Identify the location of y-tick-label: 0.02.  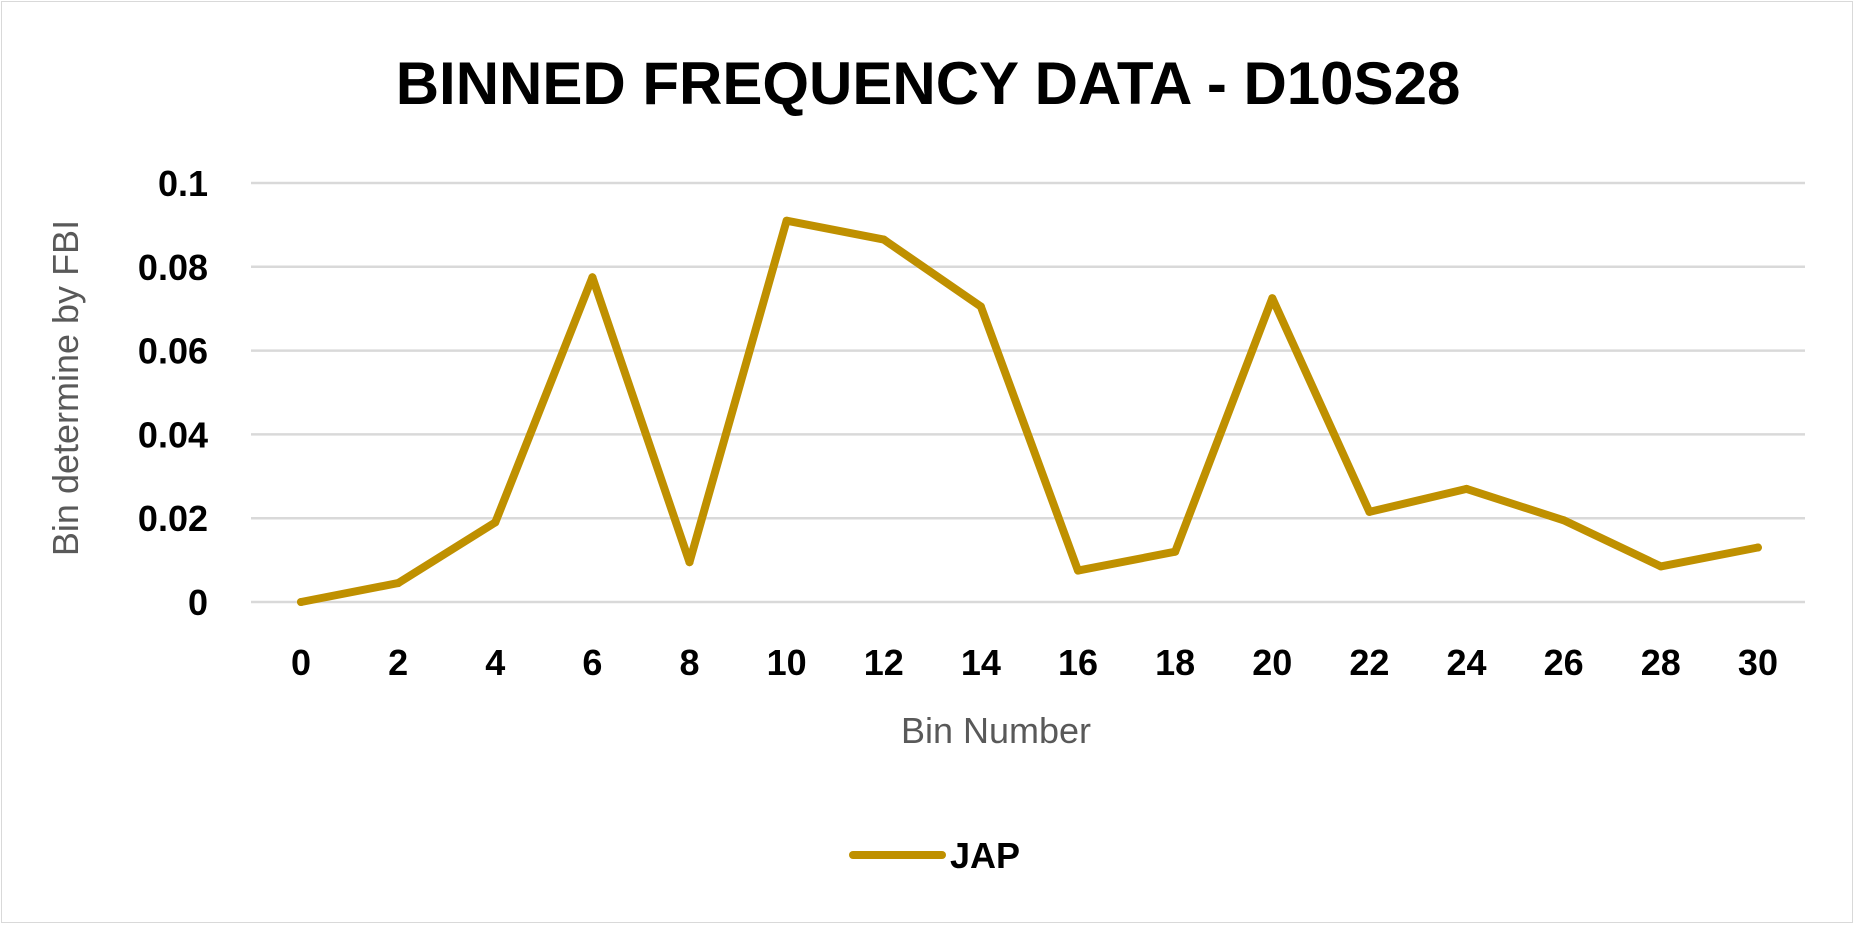
(173, 518).